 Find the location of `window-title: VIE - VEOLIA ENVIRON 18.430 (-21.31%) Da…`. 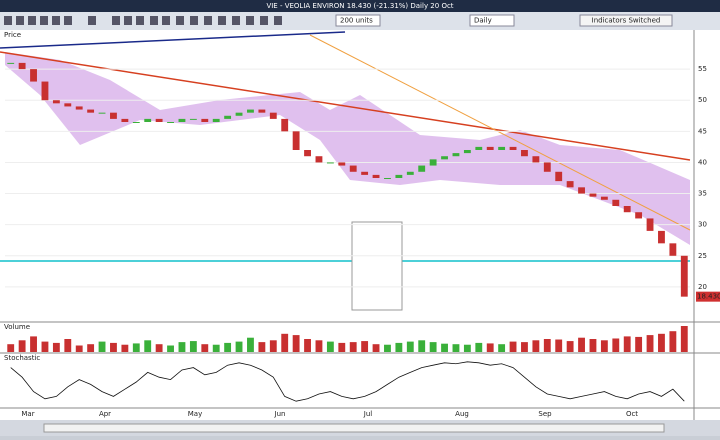

window-title: VIE - VEOLIA ENVIRON 18.430 (-21.31%) Da… is located at coordinates (359, 6).